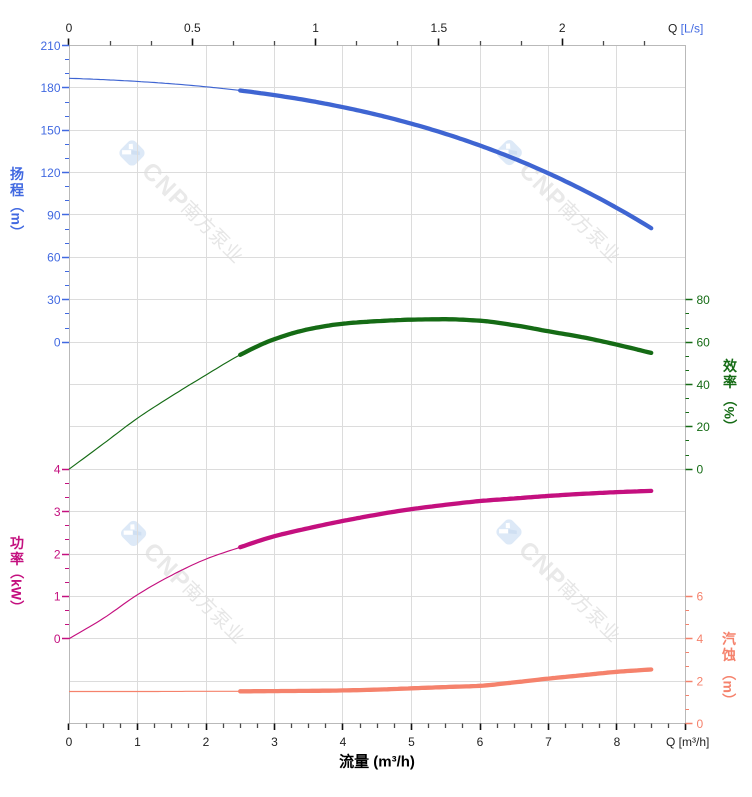 The height and width of the screenshot is (797, 752). Describe the element at coordinates (54, 300) in the screenshot. I see `svg-text: 30` at that location.